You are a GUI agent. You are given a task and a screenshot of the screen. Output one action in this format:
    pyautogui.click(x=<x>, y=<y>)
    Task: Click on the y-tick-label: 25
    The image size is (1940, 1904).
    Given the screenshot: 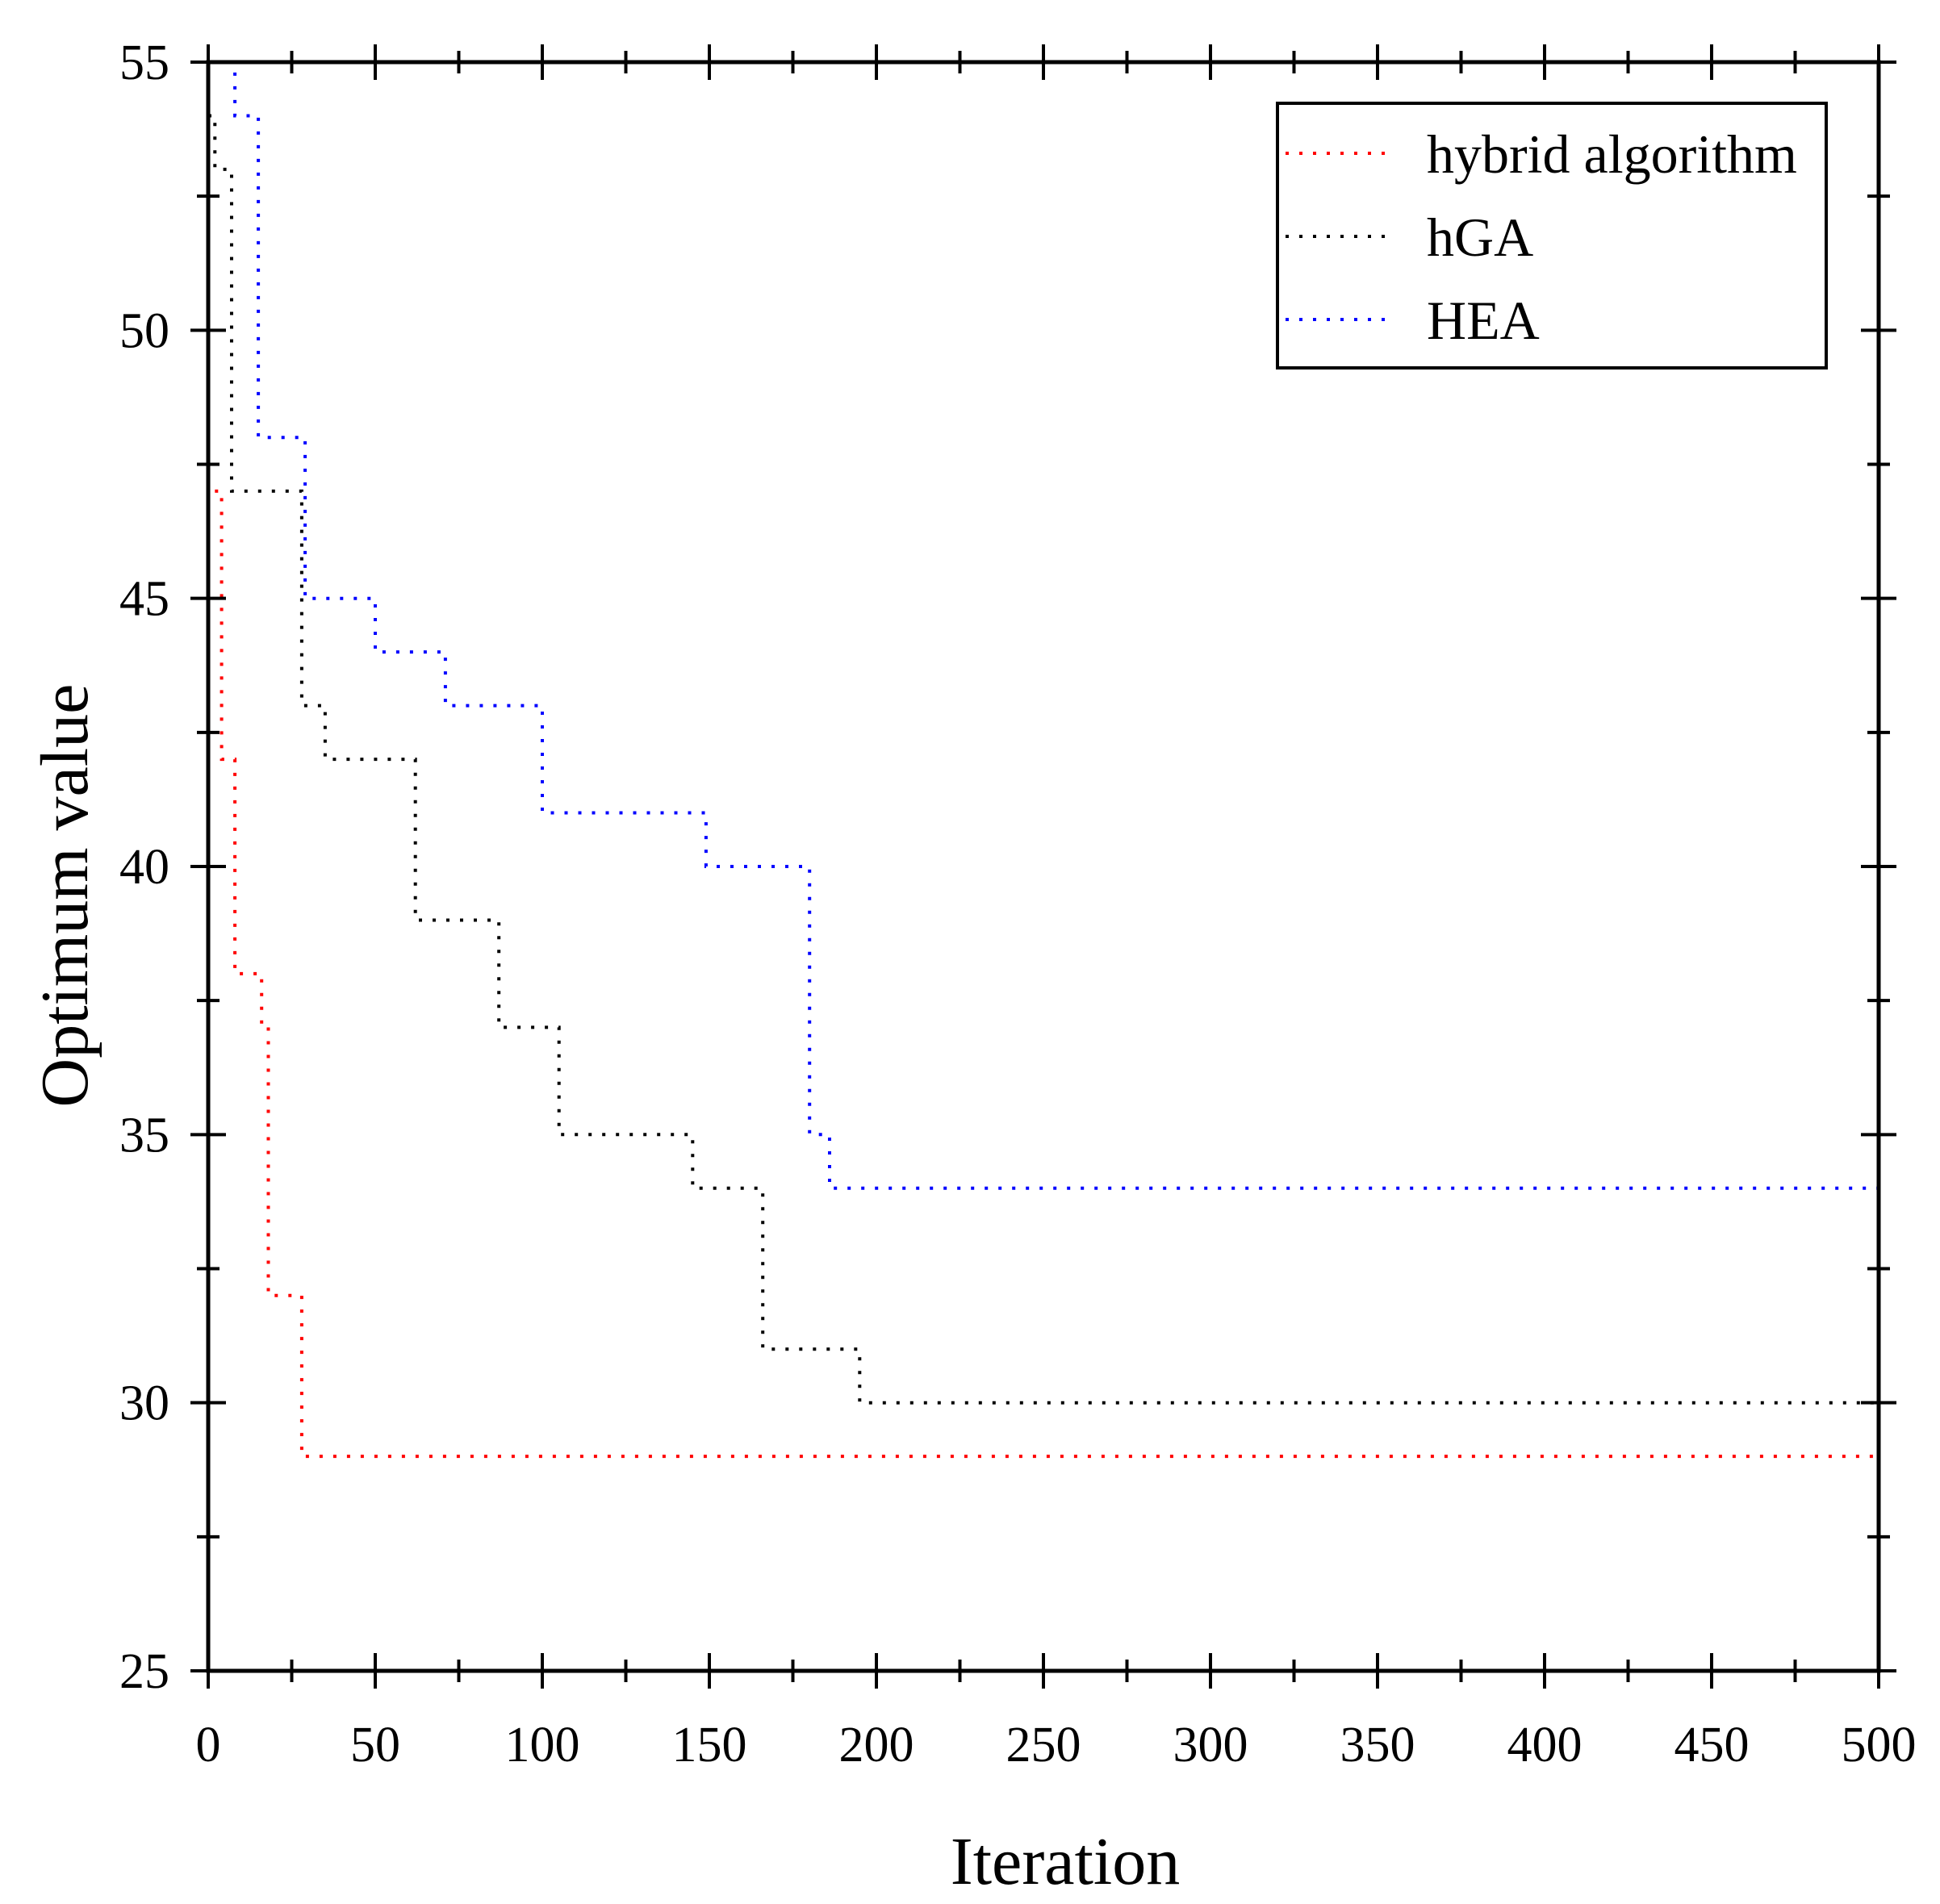 What is the action you would take?
    pyautogui.click(x=144, y=1672)
    